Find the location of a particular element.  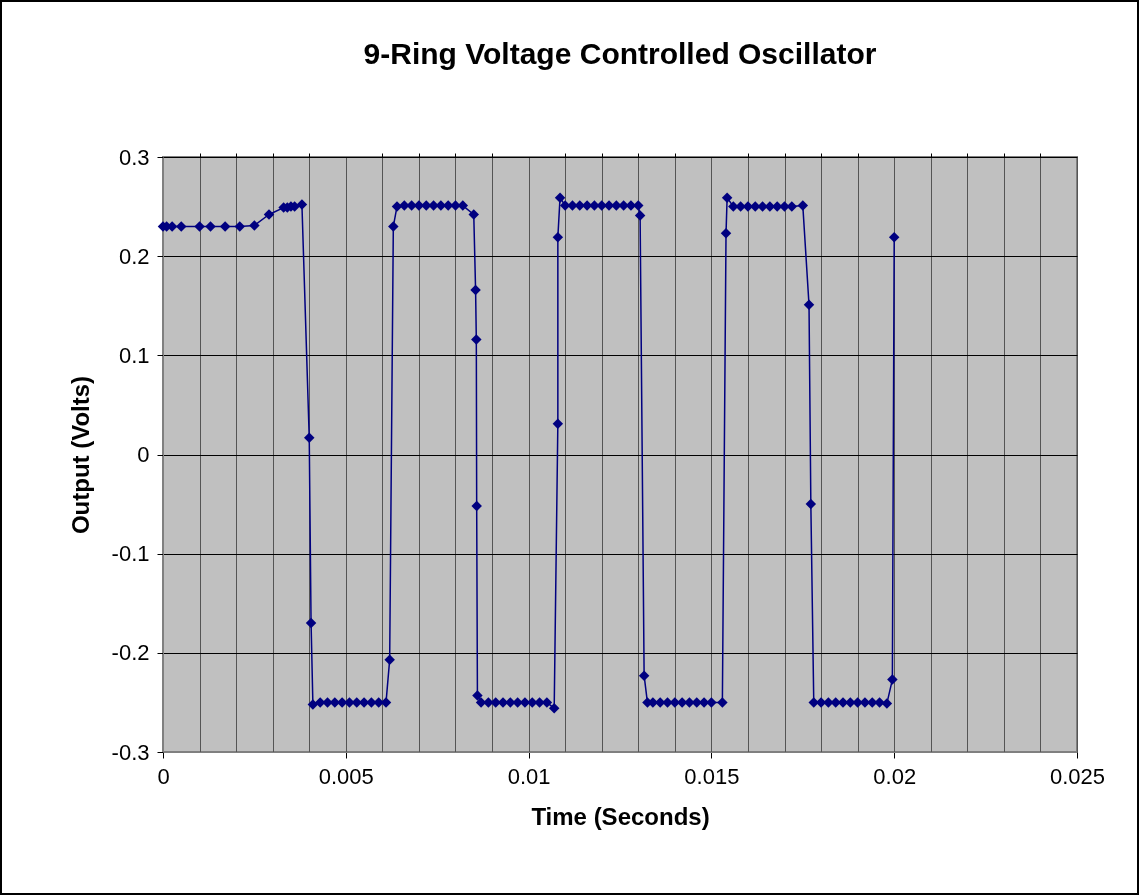

y-tick-label: -0.3 is located at coordinates (130, 752).